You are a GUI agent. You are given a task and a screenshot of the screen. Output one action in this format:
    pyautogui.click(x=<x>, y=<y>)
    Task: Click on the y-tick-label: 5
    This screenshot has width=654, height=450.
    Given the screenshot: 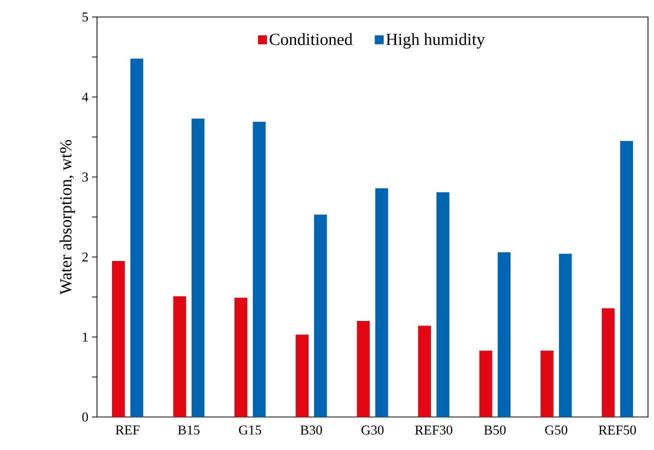 What is the action you would take?
    pyautogui.click(x=85, y=17)
    